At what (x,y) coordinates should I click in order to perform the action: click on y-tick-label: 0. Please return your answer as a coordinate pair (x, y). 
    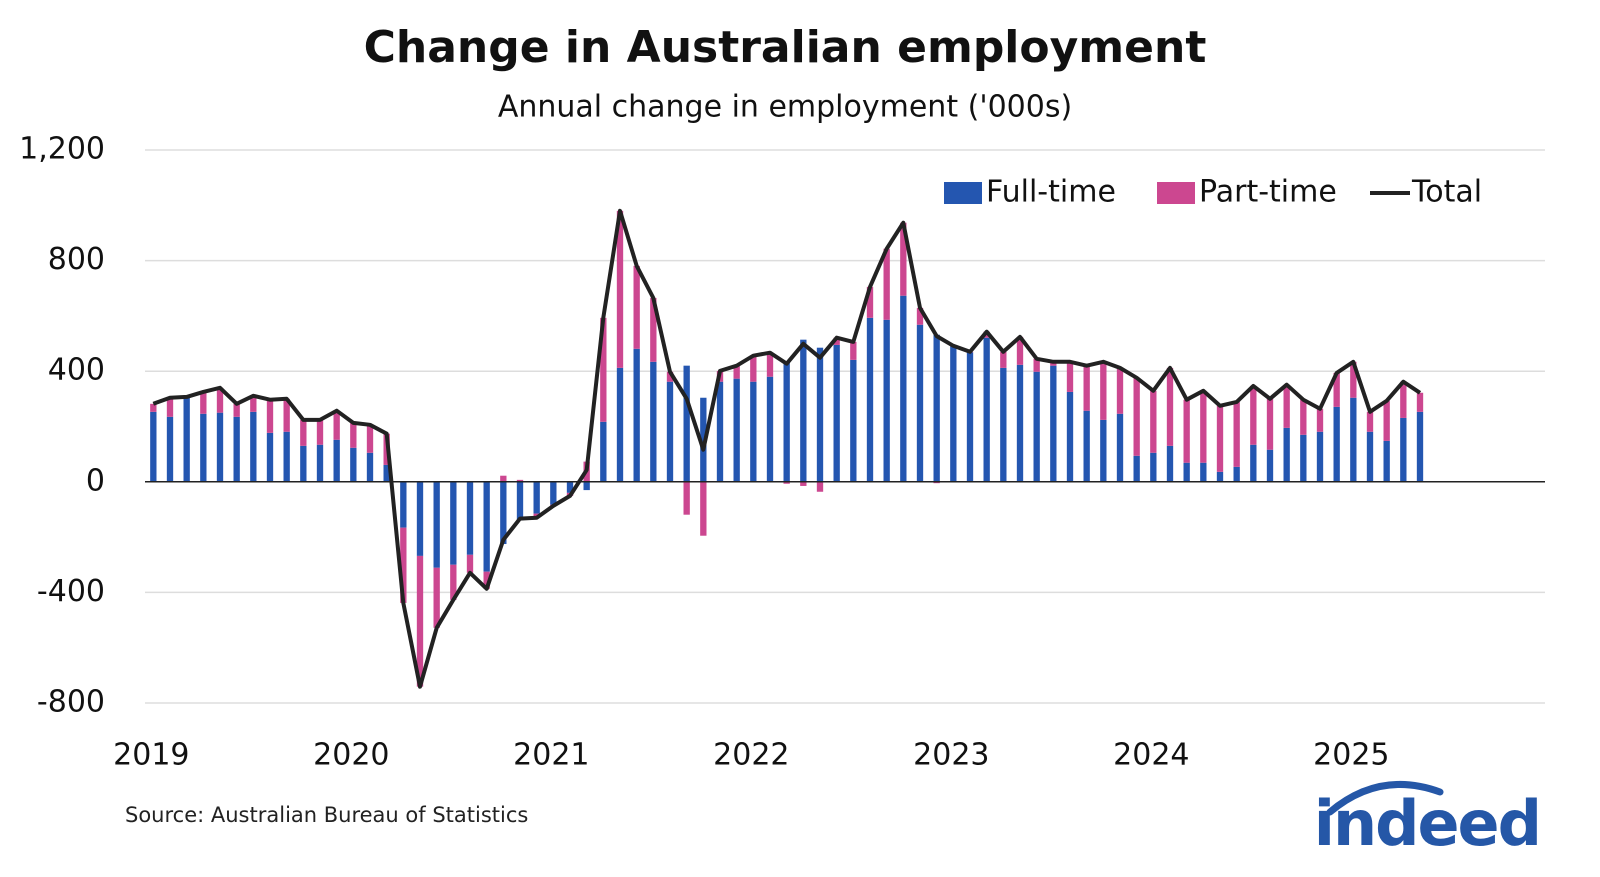
    Looking at the image, I should click on (95, 480).